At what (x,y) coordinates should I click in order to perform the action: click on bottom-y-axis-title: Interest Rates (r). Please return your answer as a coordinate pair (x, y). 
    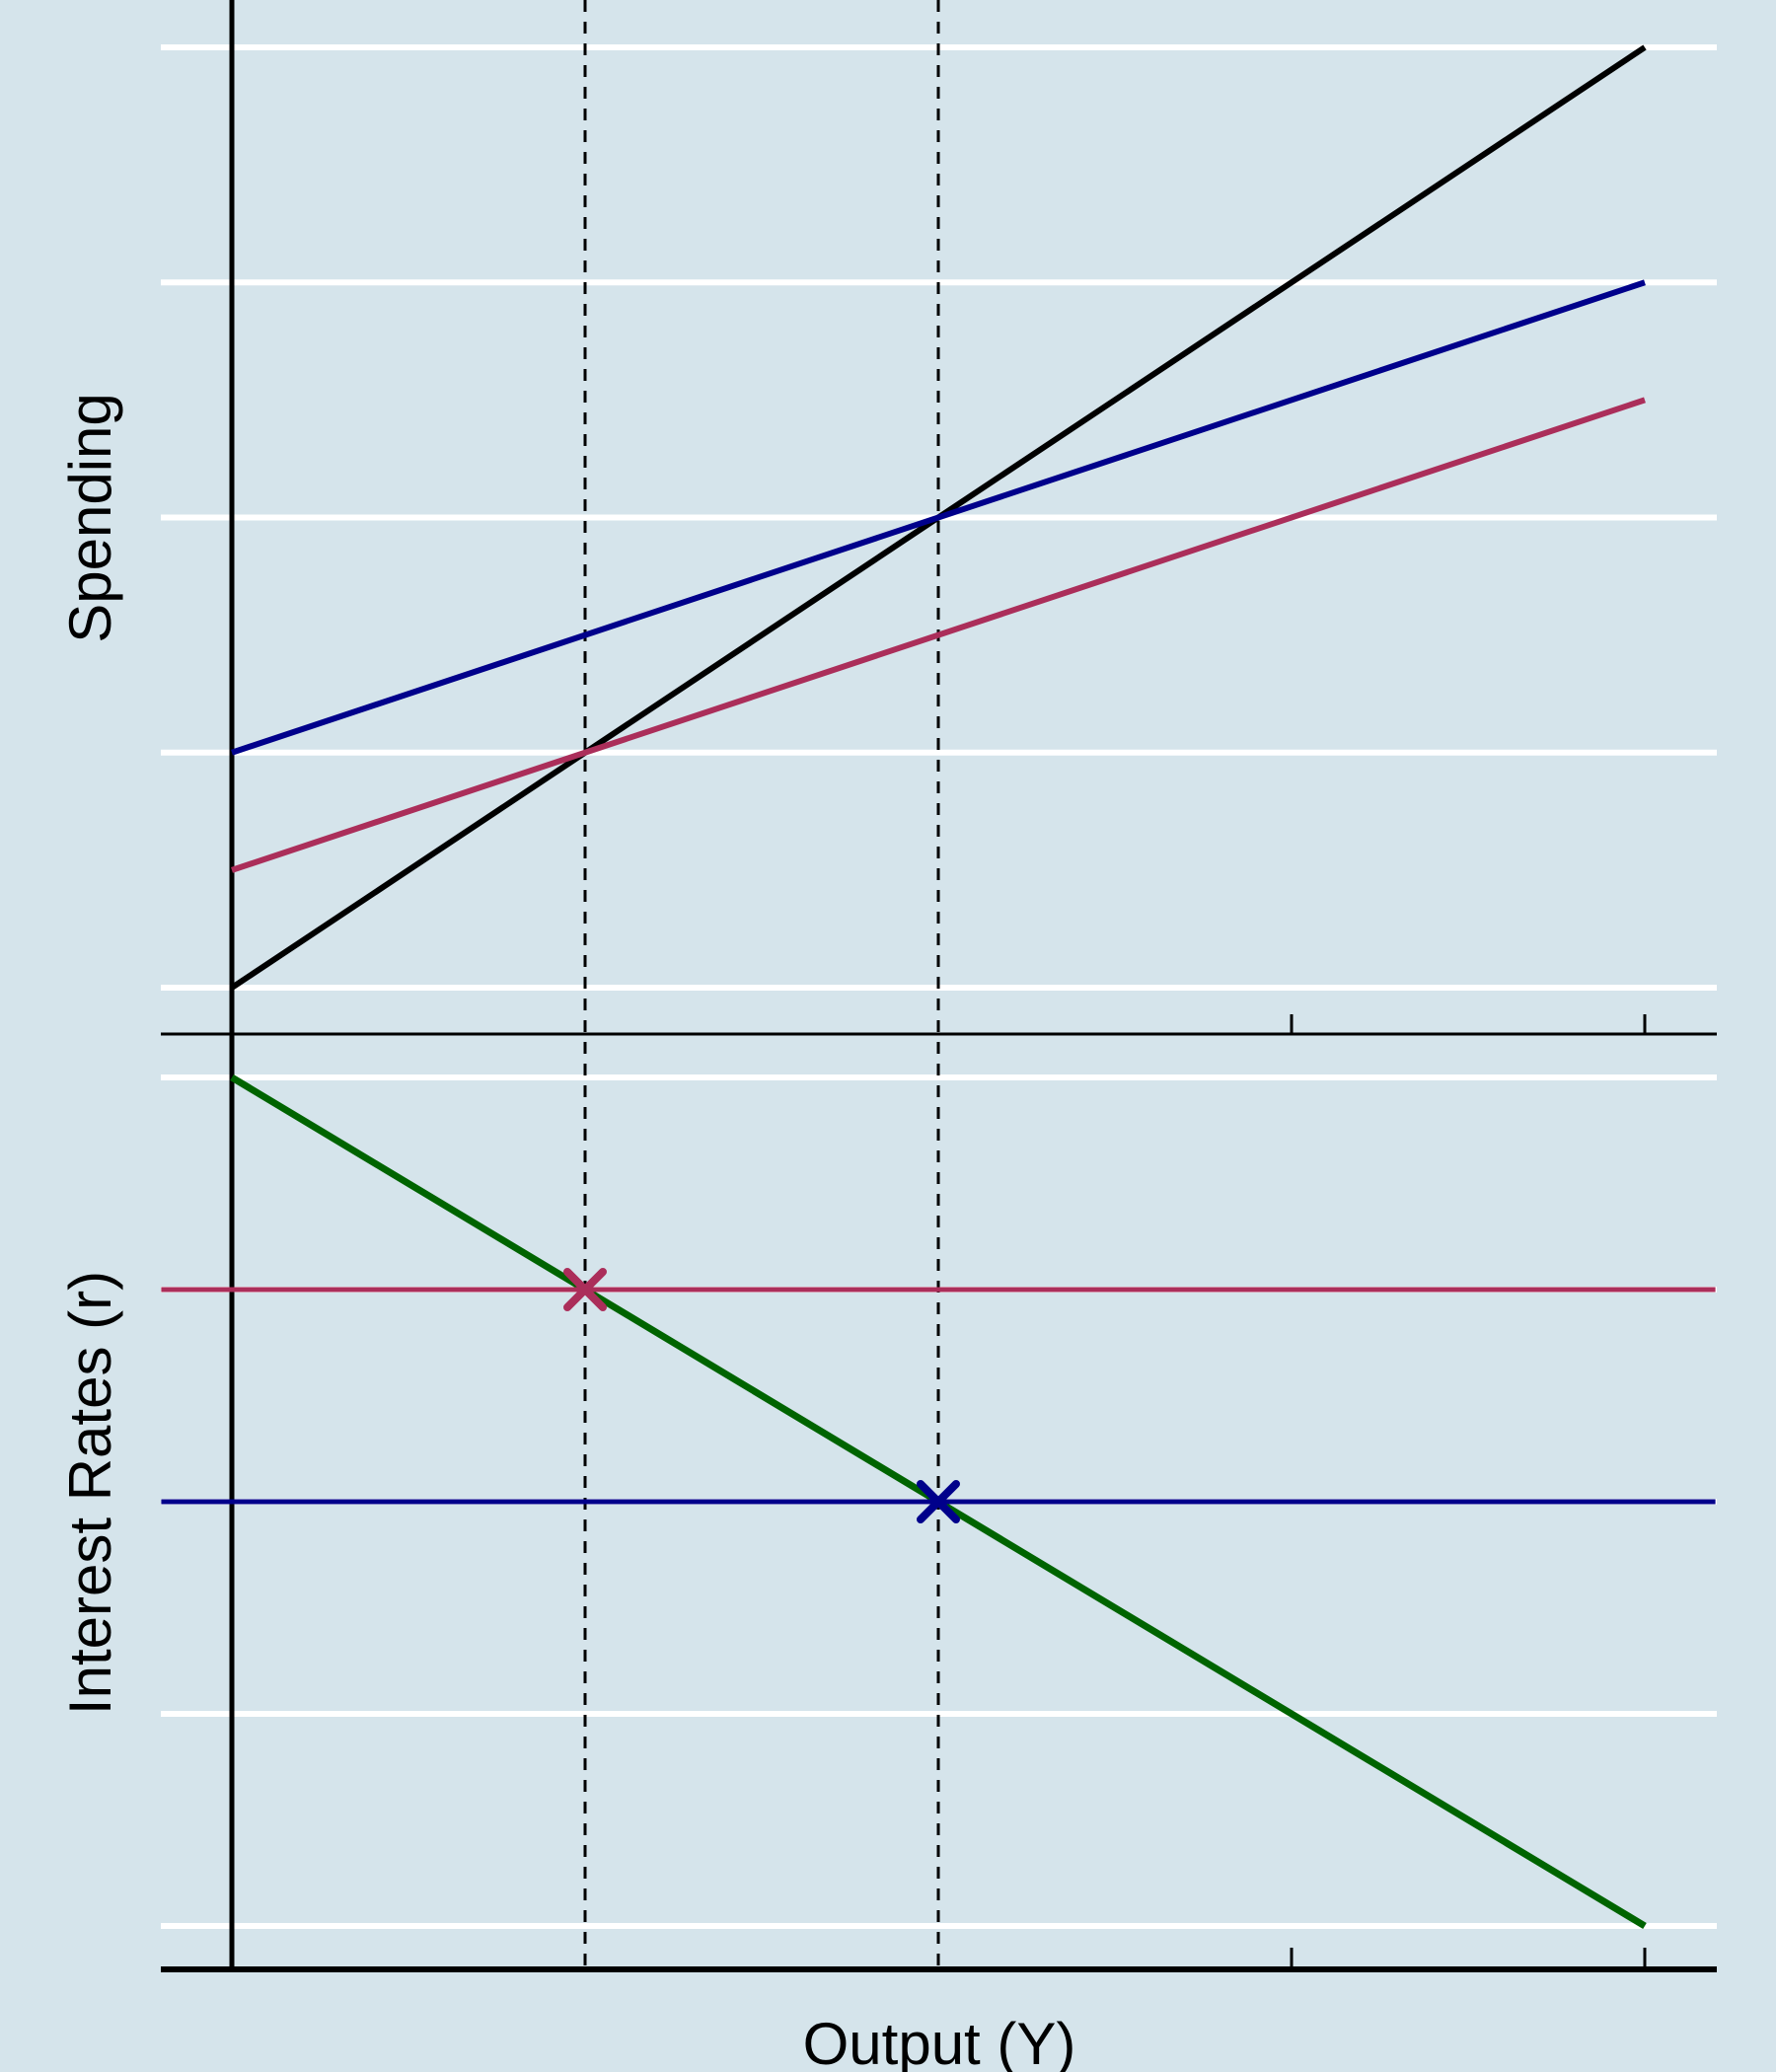
    Looking at the image, I should click on (90, 1493).